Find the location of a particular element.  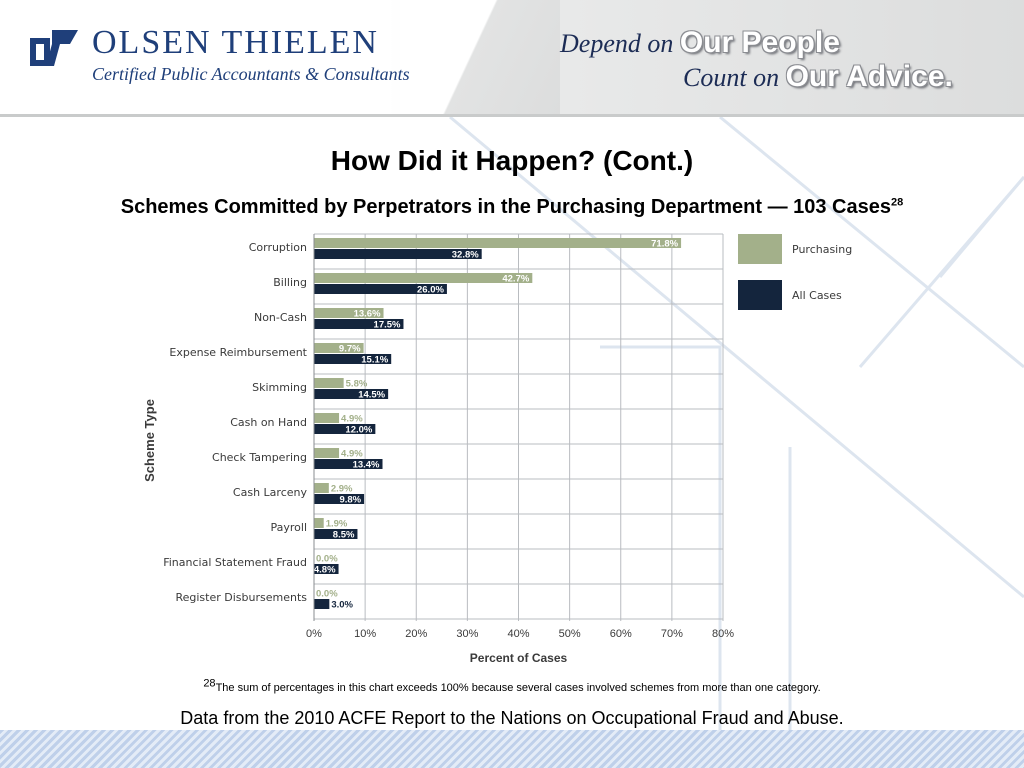

firm-logo-icon is located at coordinates (54, 48).